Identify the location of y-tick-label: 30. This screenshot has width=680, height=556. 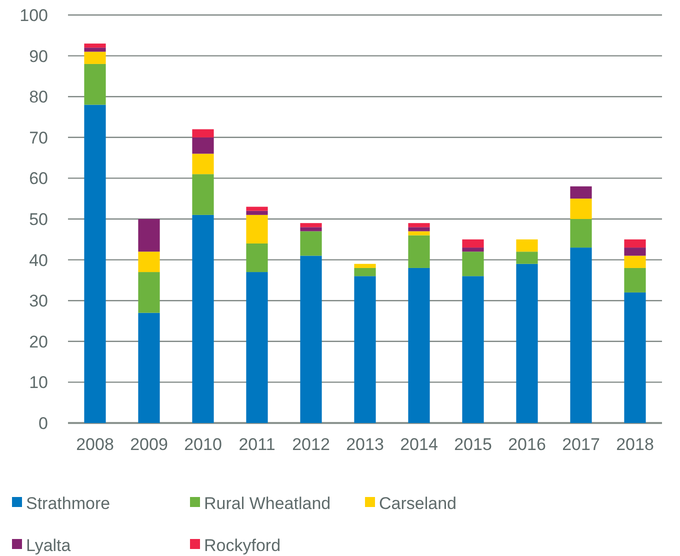
(38, 301).